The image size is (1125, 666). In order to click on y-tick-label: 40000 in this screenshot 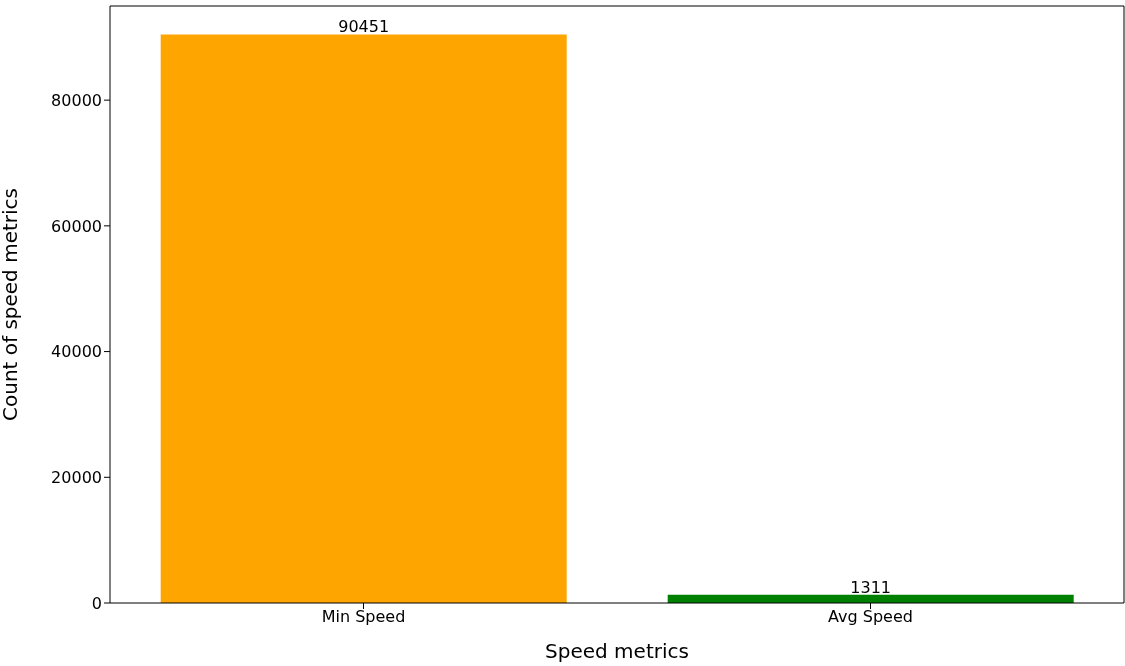, I will do `click(76, 352)`.